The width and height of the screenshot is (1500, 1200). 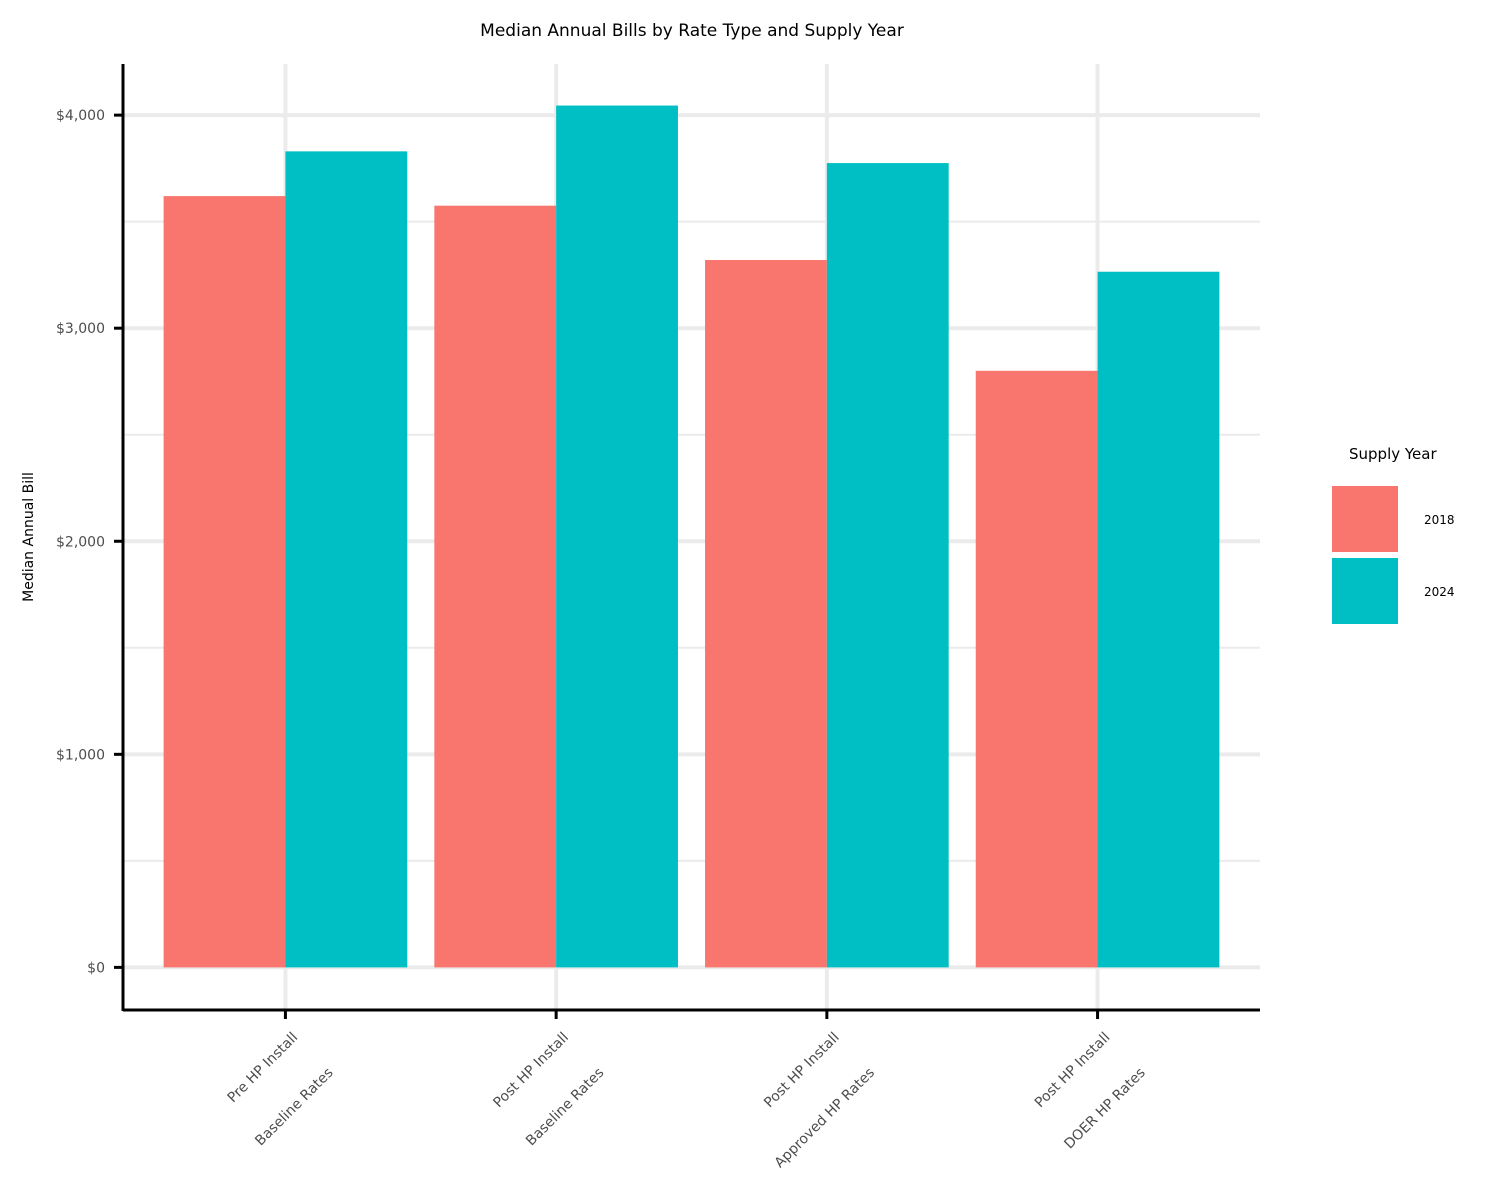 What do you see at coordinates (96, 968) in the screenshot?
I see `y-tick-label: $0` at bounding box center [96, 968].